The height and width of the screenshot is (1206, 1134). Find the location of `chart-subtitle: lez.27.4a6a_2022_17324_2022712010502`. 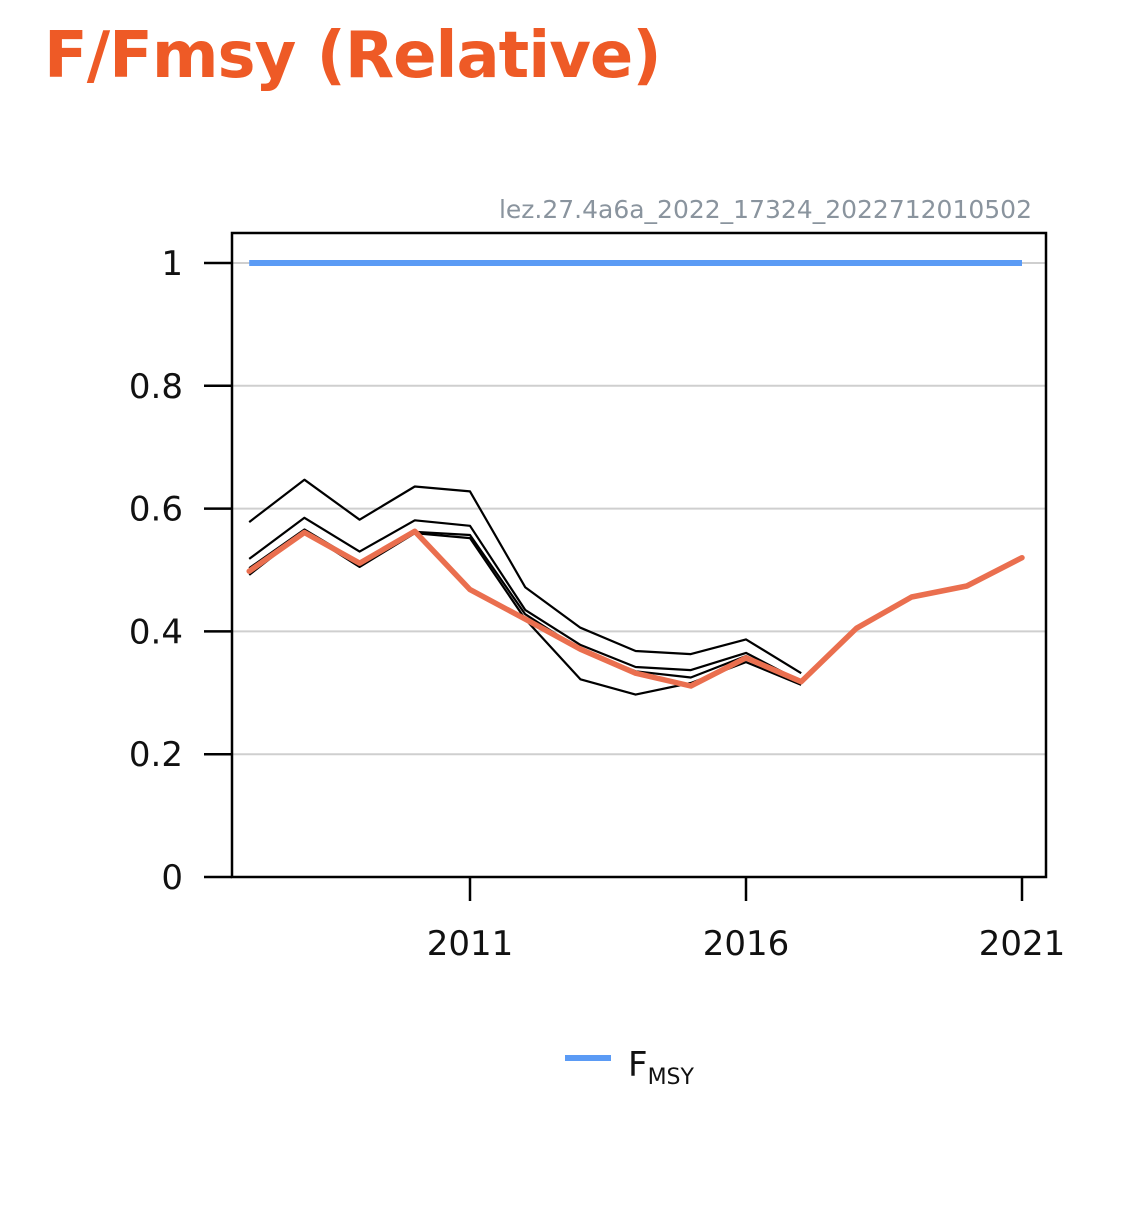

chart-subtitle: lez.27.4a6a_2022_17324_2022712010502 is located at coordinates (765, 209).